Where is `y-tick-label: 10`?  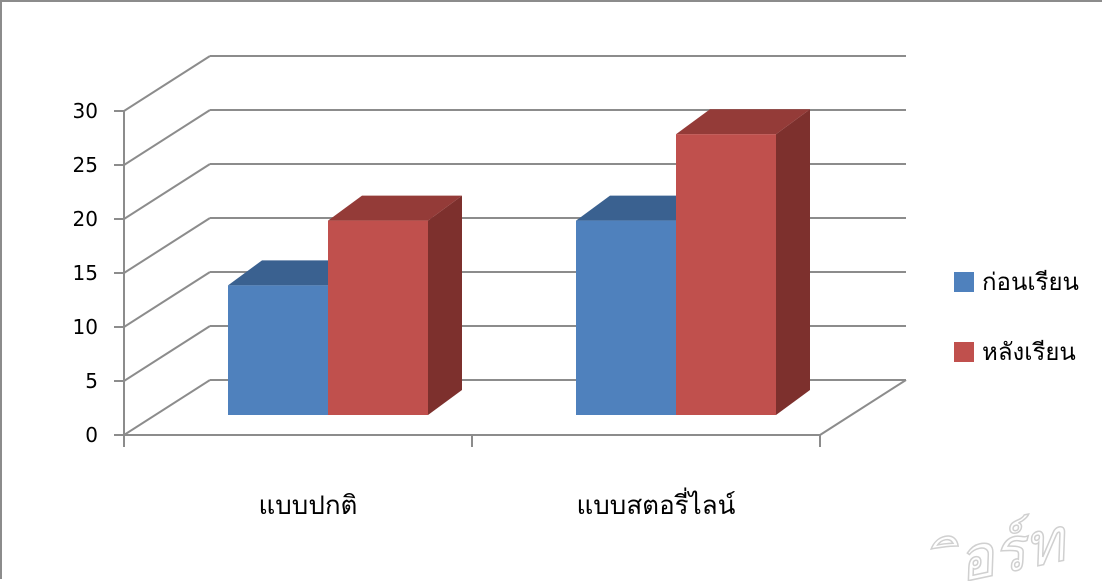 y-tick-label: 10 is located at coordinates (85, 327).